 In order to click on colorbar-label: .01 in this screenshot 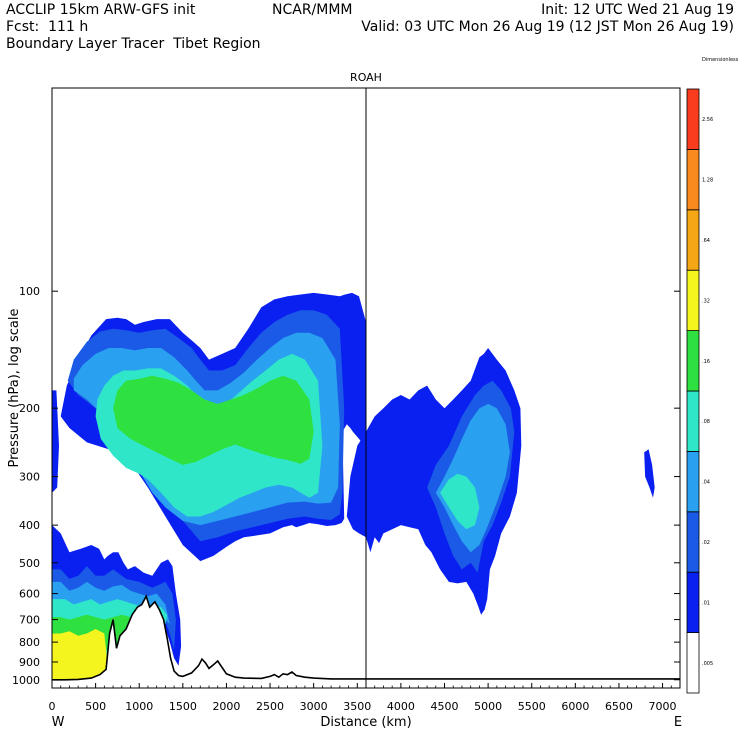, I will do `click(706, 603)`.